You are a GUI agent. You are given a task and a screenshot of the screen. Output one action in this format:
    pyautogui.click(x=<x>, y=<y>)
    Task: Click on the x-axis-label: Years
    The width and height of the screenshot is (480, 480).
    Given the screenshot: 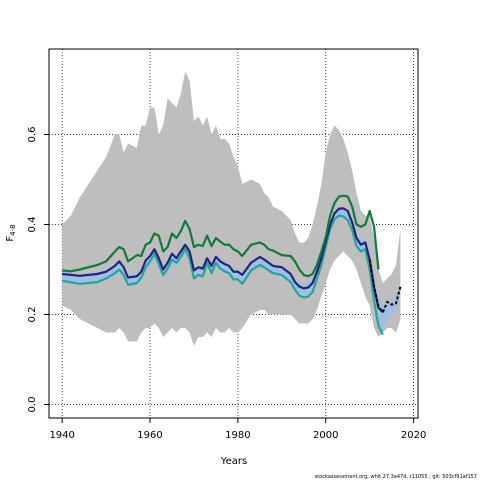 What is the action you would take?
    pyautogui.click(x=233, y=461)
    